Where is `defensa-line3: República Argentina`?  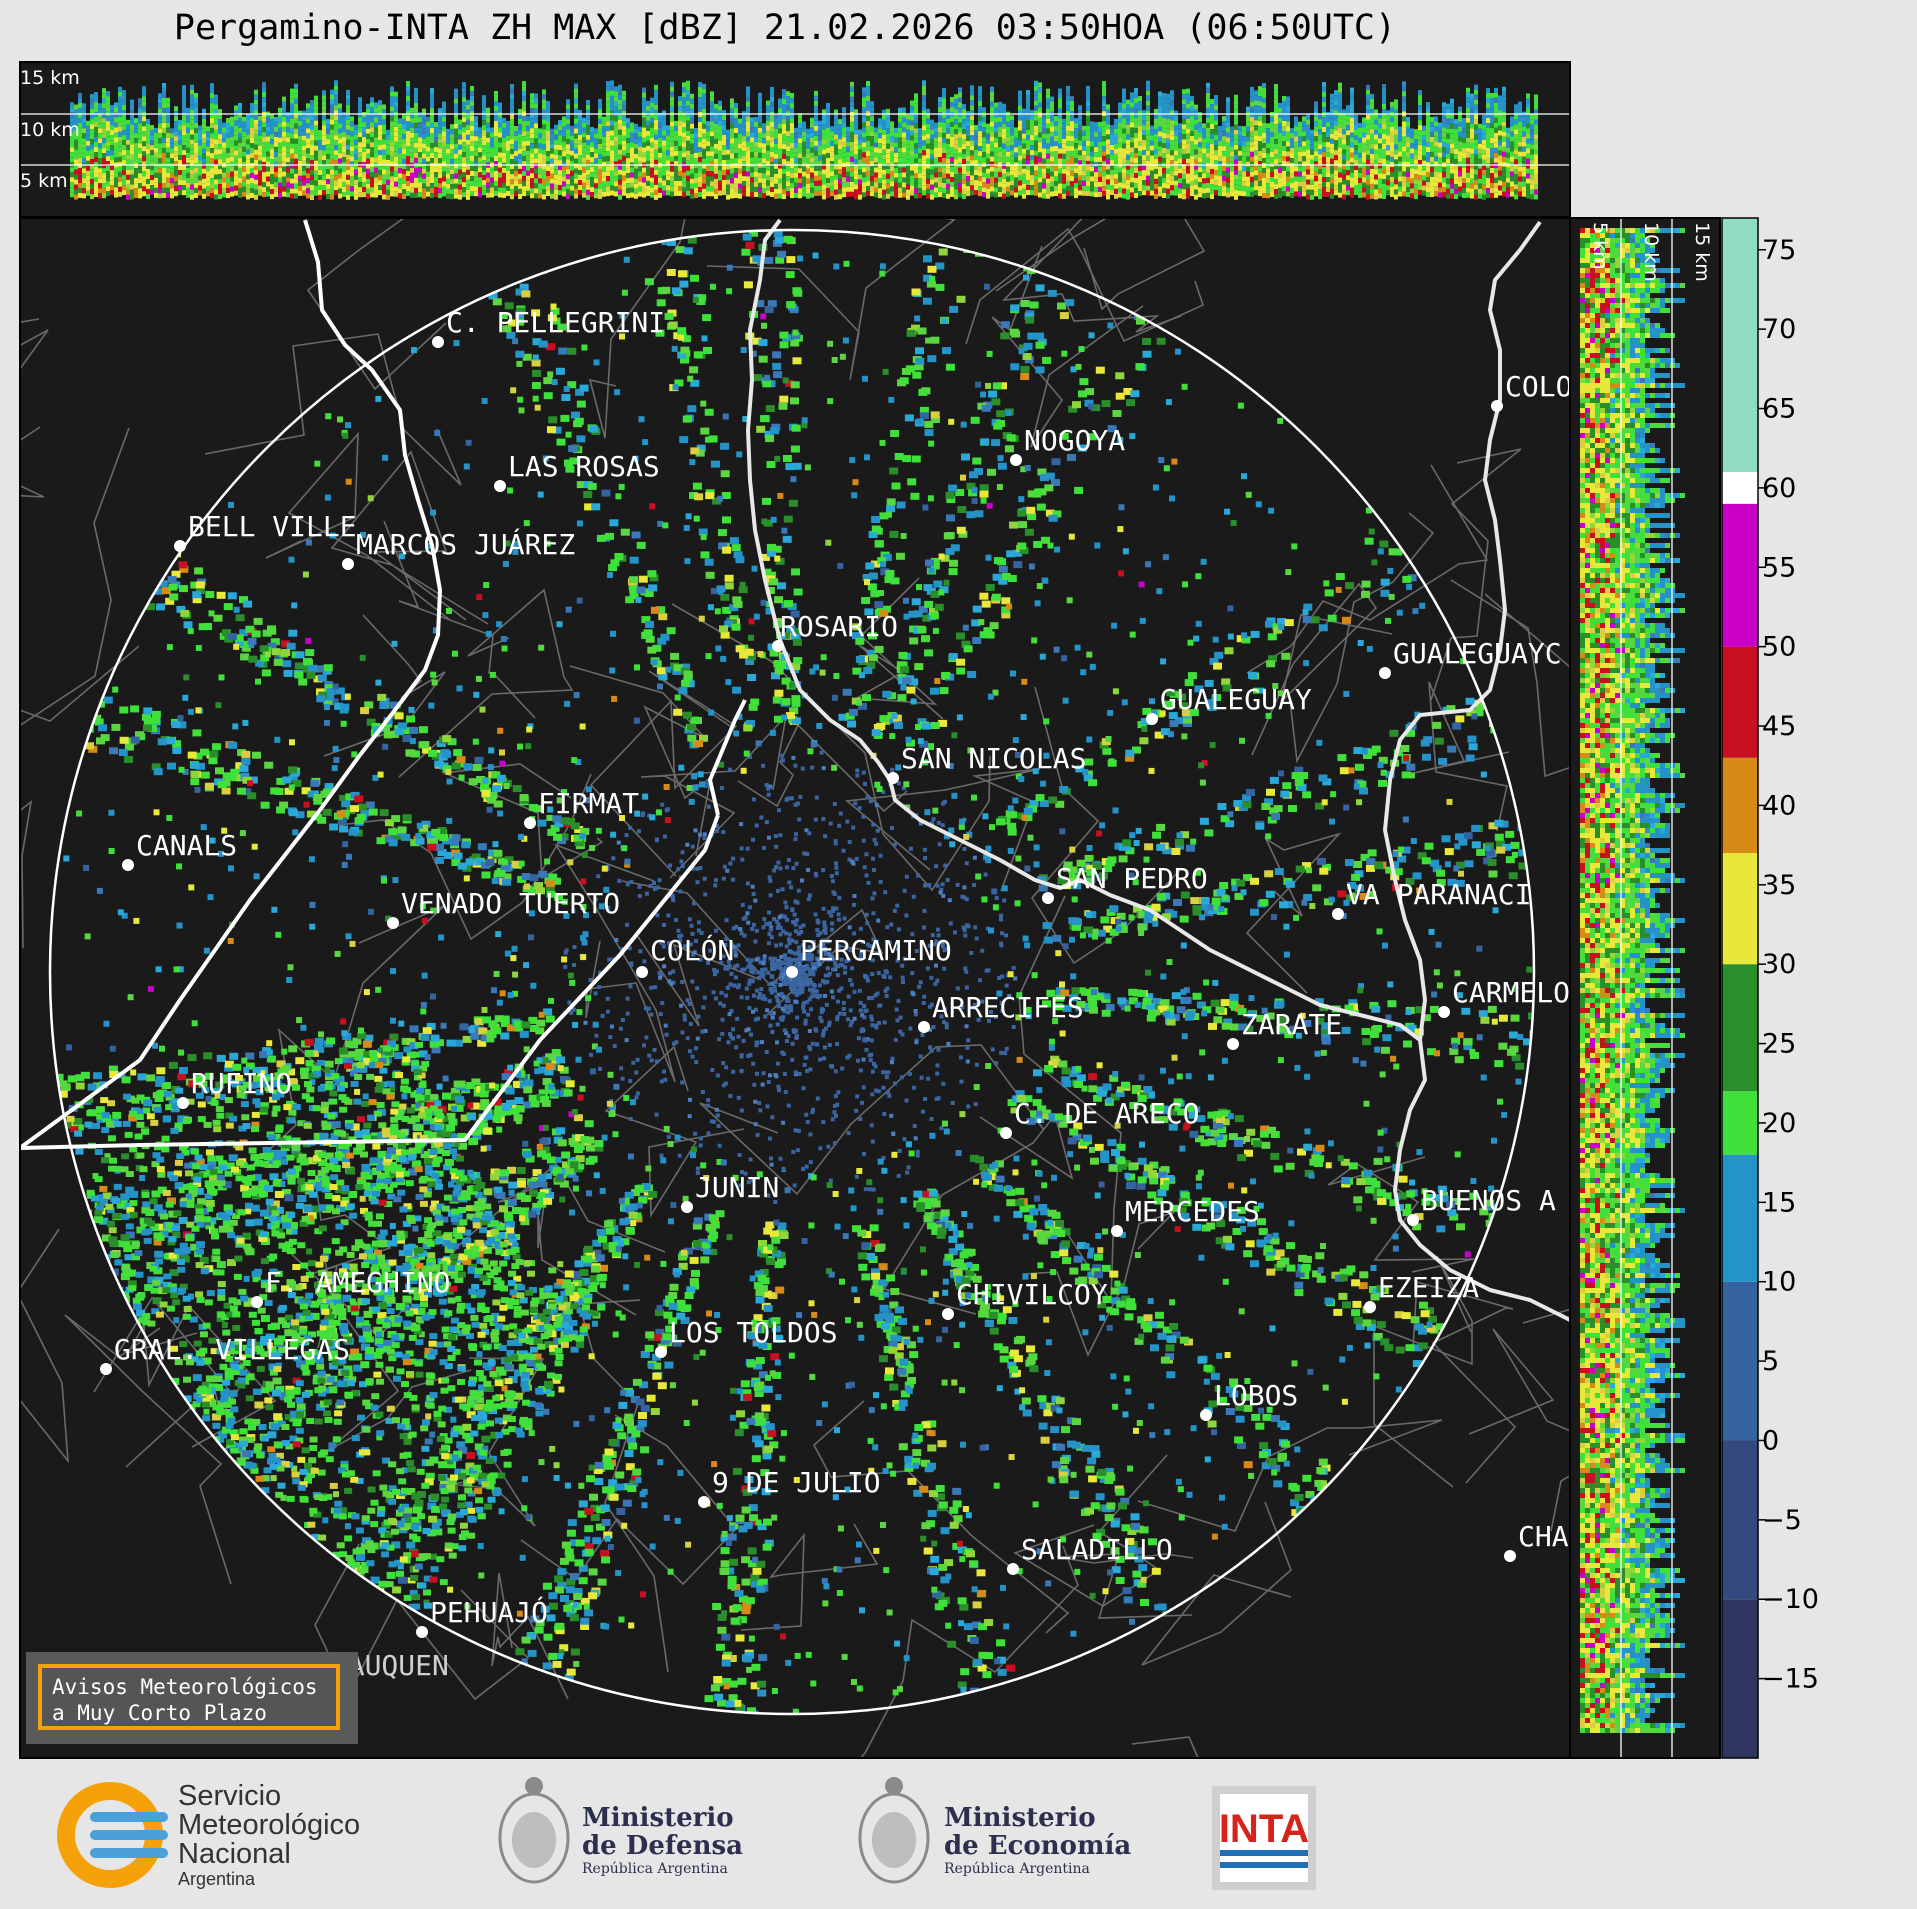 defensa-line3: República Argentina is located at coordinates (662, 1869).